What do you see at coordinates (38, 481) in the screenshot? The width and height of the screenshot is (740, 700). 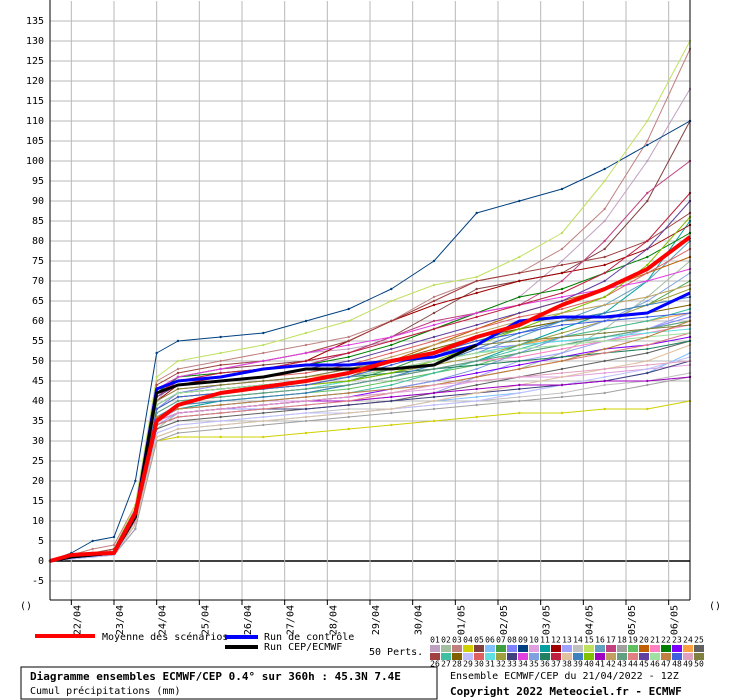 I see `y-tick-label: 20` at bounding box center [38, 481].